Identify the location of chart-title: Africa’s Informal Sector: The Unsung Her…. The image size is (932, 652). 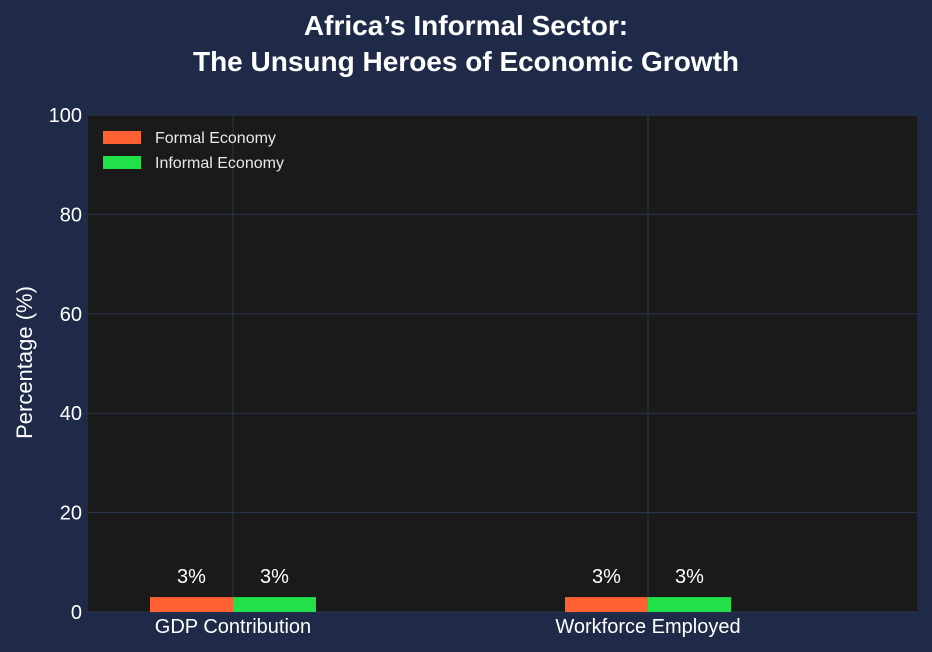
(466, 44).